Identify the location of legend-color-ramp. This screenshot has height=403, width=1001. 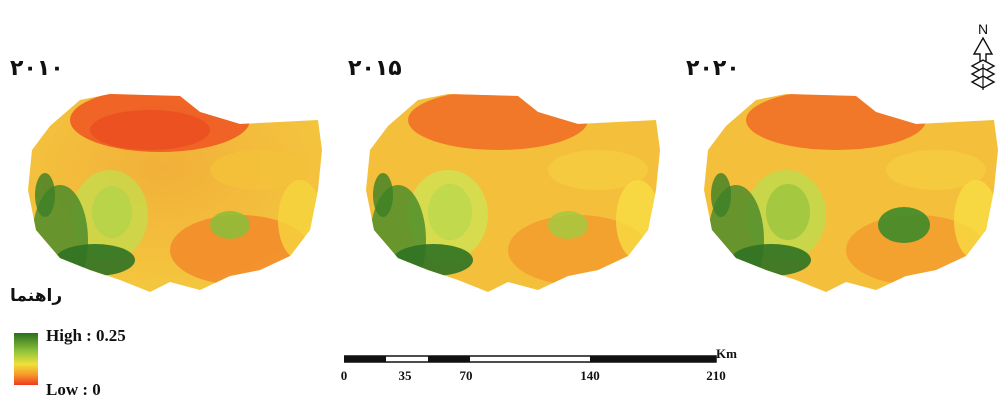
(26, 359).